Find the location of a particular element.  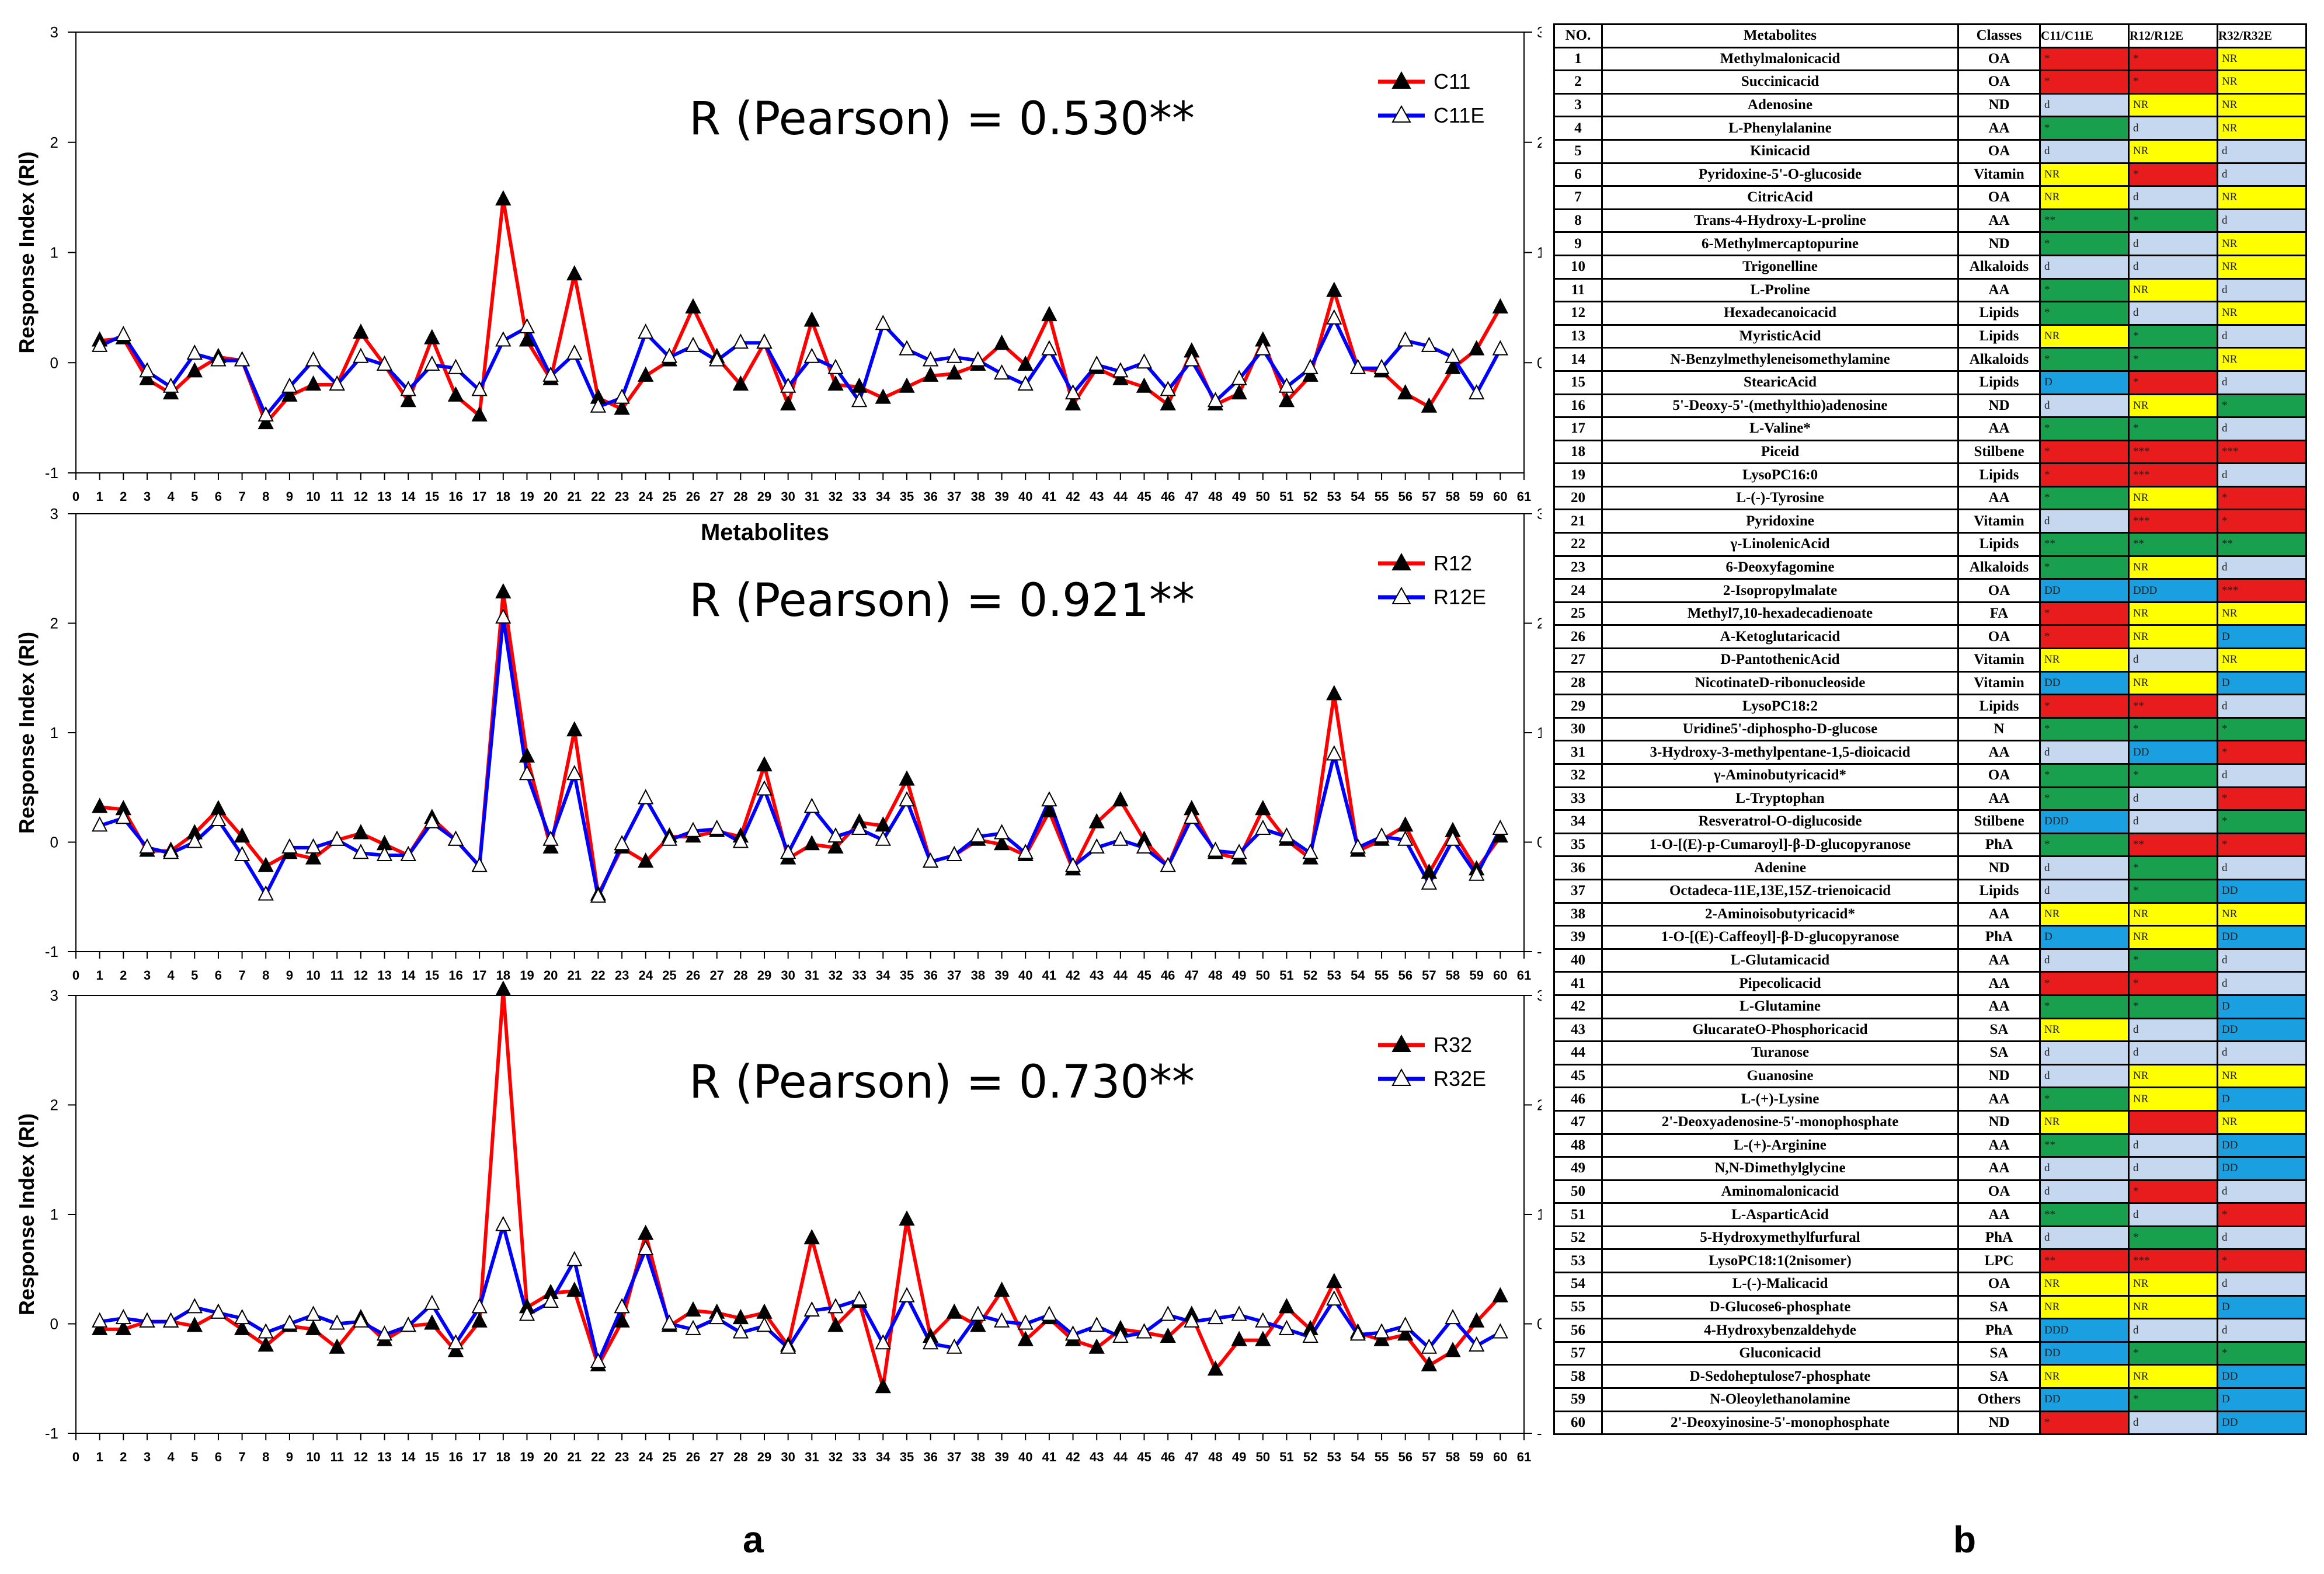

x-tick-label: 53 is located at coordinates (1334, 496).